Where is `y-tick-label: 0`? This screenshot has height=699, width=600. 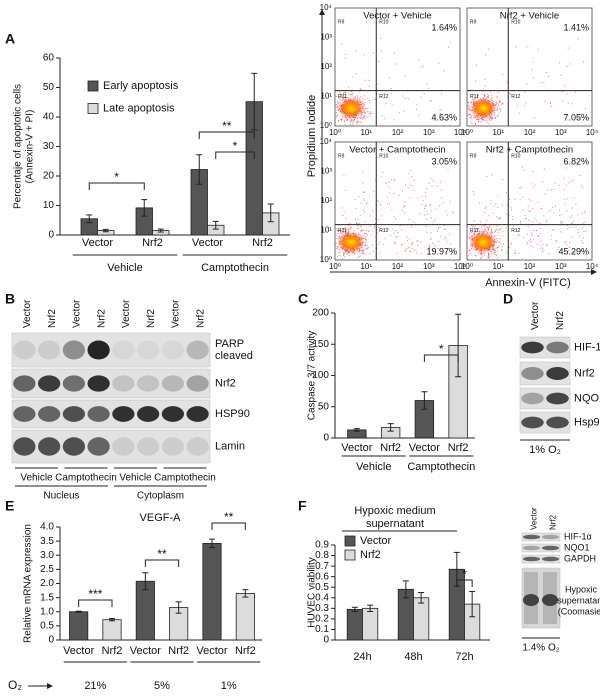
y-tick-label: 0 is located at coordinates (51, 640).